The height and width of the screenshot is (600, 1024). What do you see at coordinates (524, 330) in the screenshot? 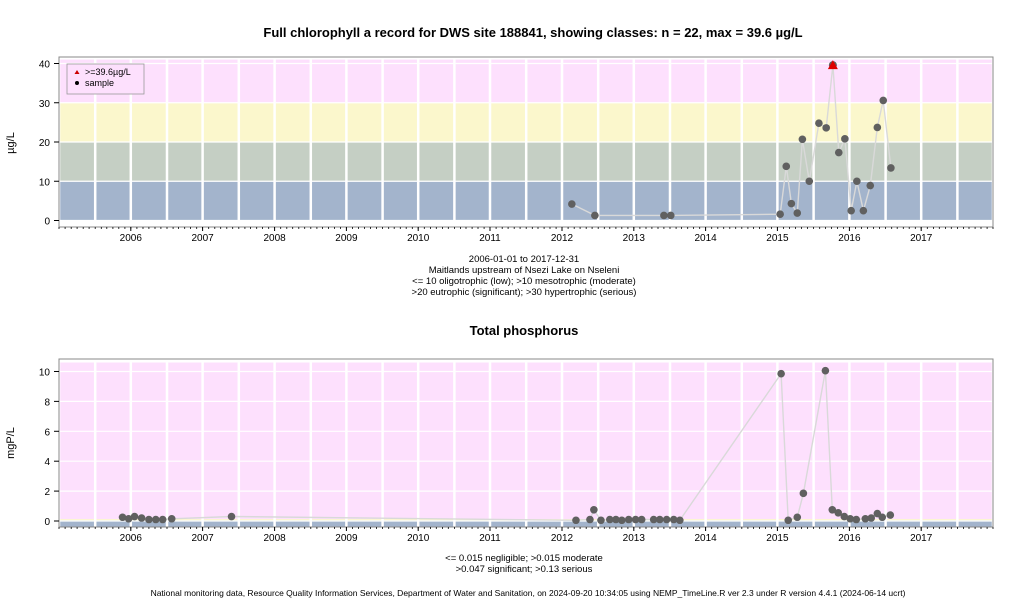
I see `chart-2-title: Total phosphorus` at bounding box center [524, 330].